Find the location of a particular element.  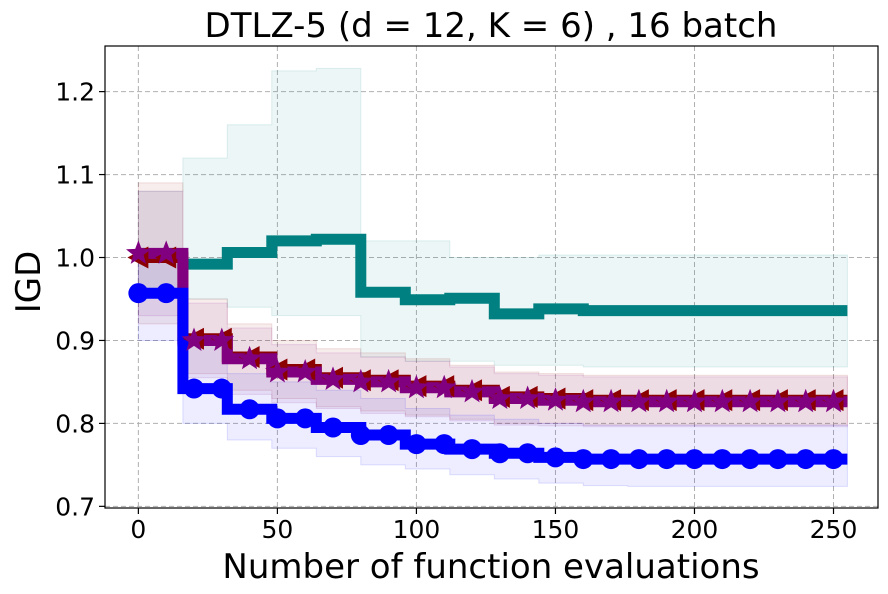

y-tick-label: 1.1 is located at coordinates (75, 175).